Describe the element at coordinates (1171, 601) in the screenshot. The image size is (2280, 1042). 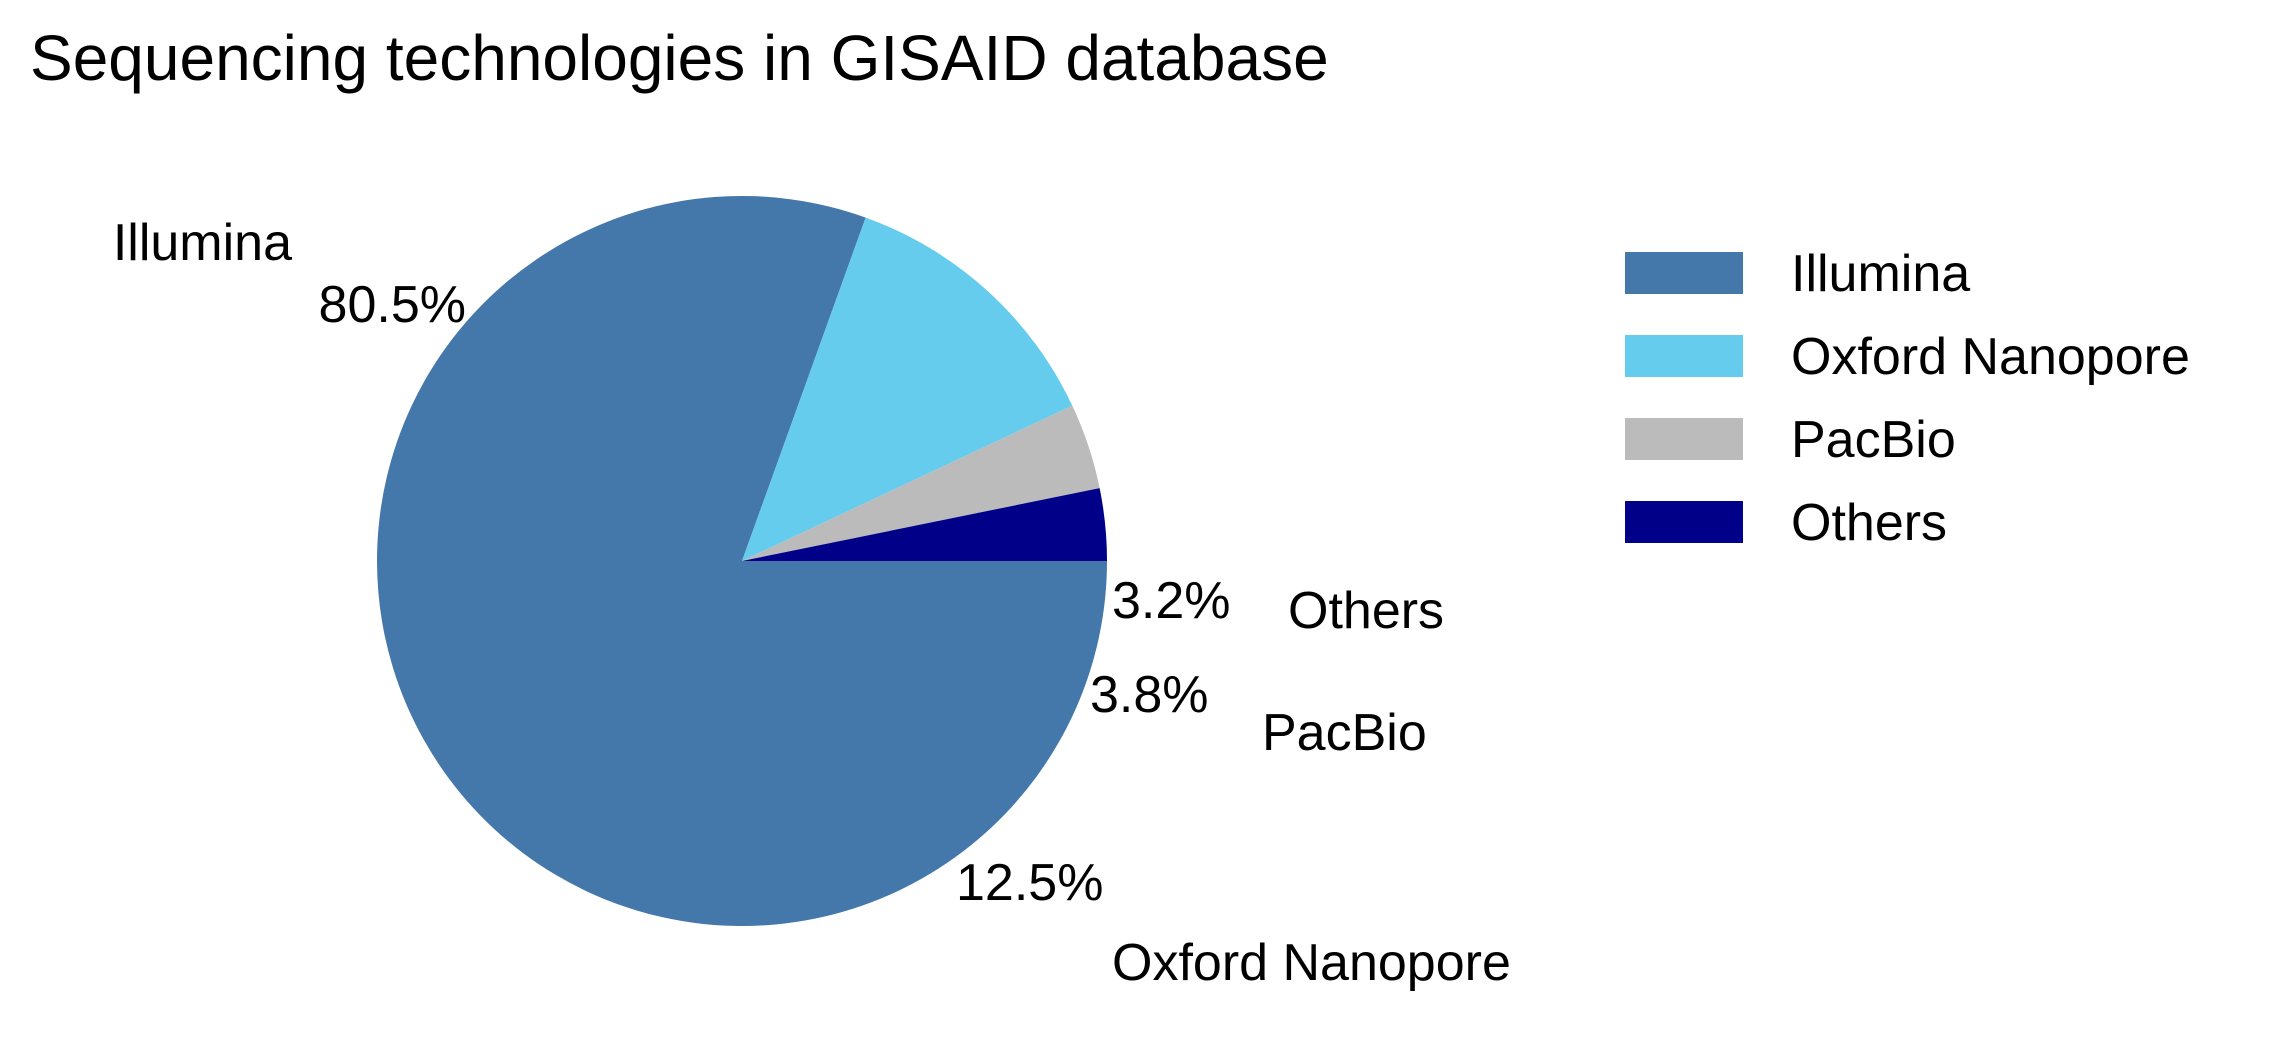
I see `pct-label-others: 3.2%` at that location.